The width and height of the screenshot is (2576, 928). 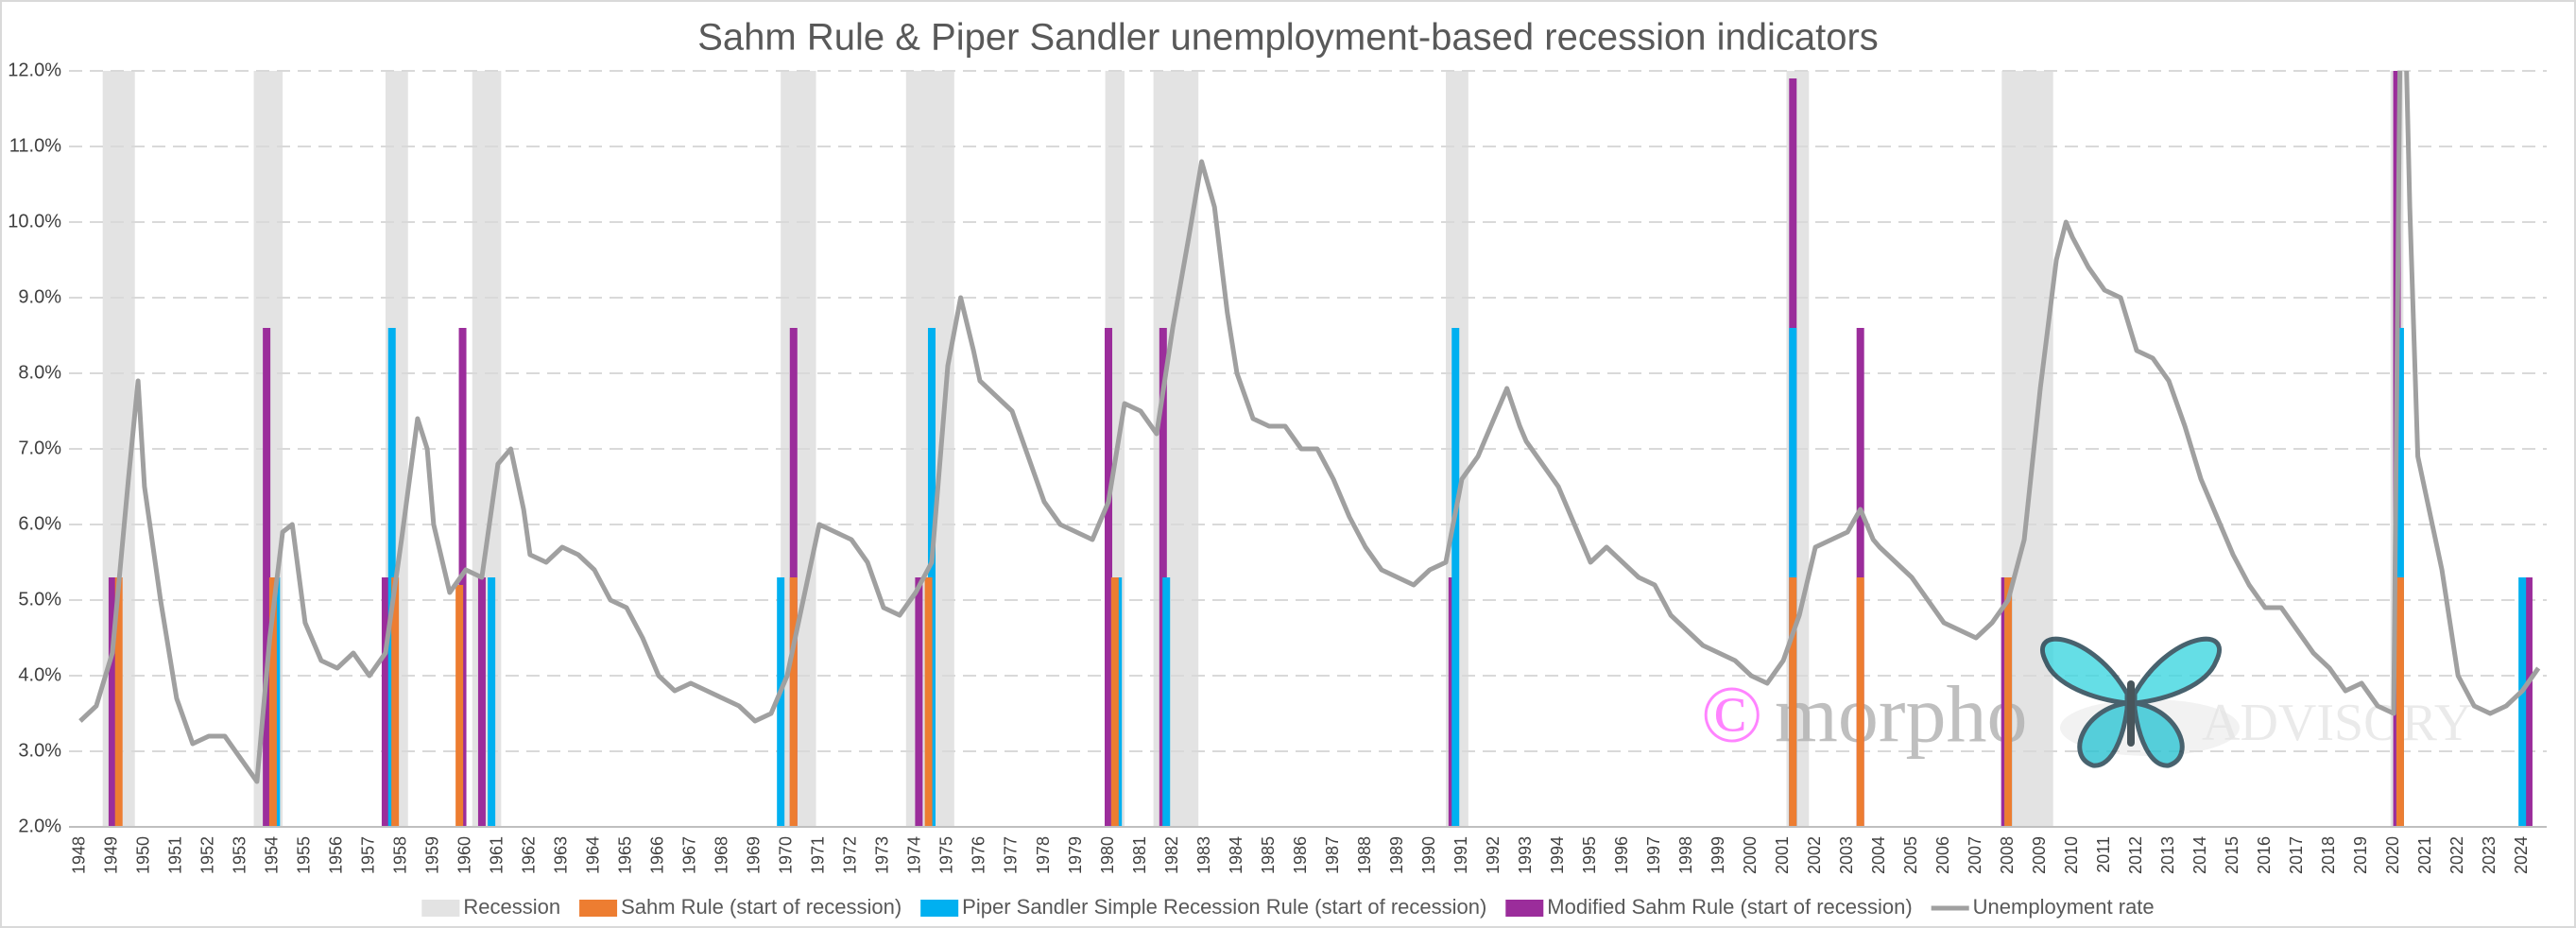 I want to click on x-tick-label: 1991, so click(x=1460, y=855).